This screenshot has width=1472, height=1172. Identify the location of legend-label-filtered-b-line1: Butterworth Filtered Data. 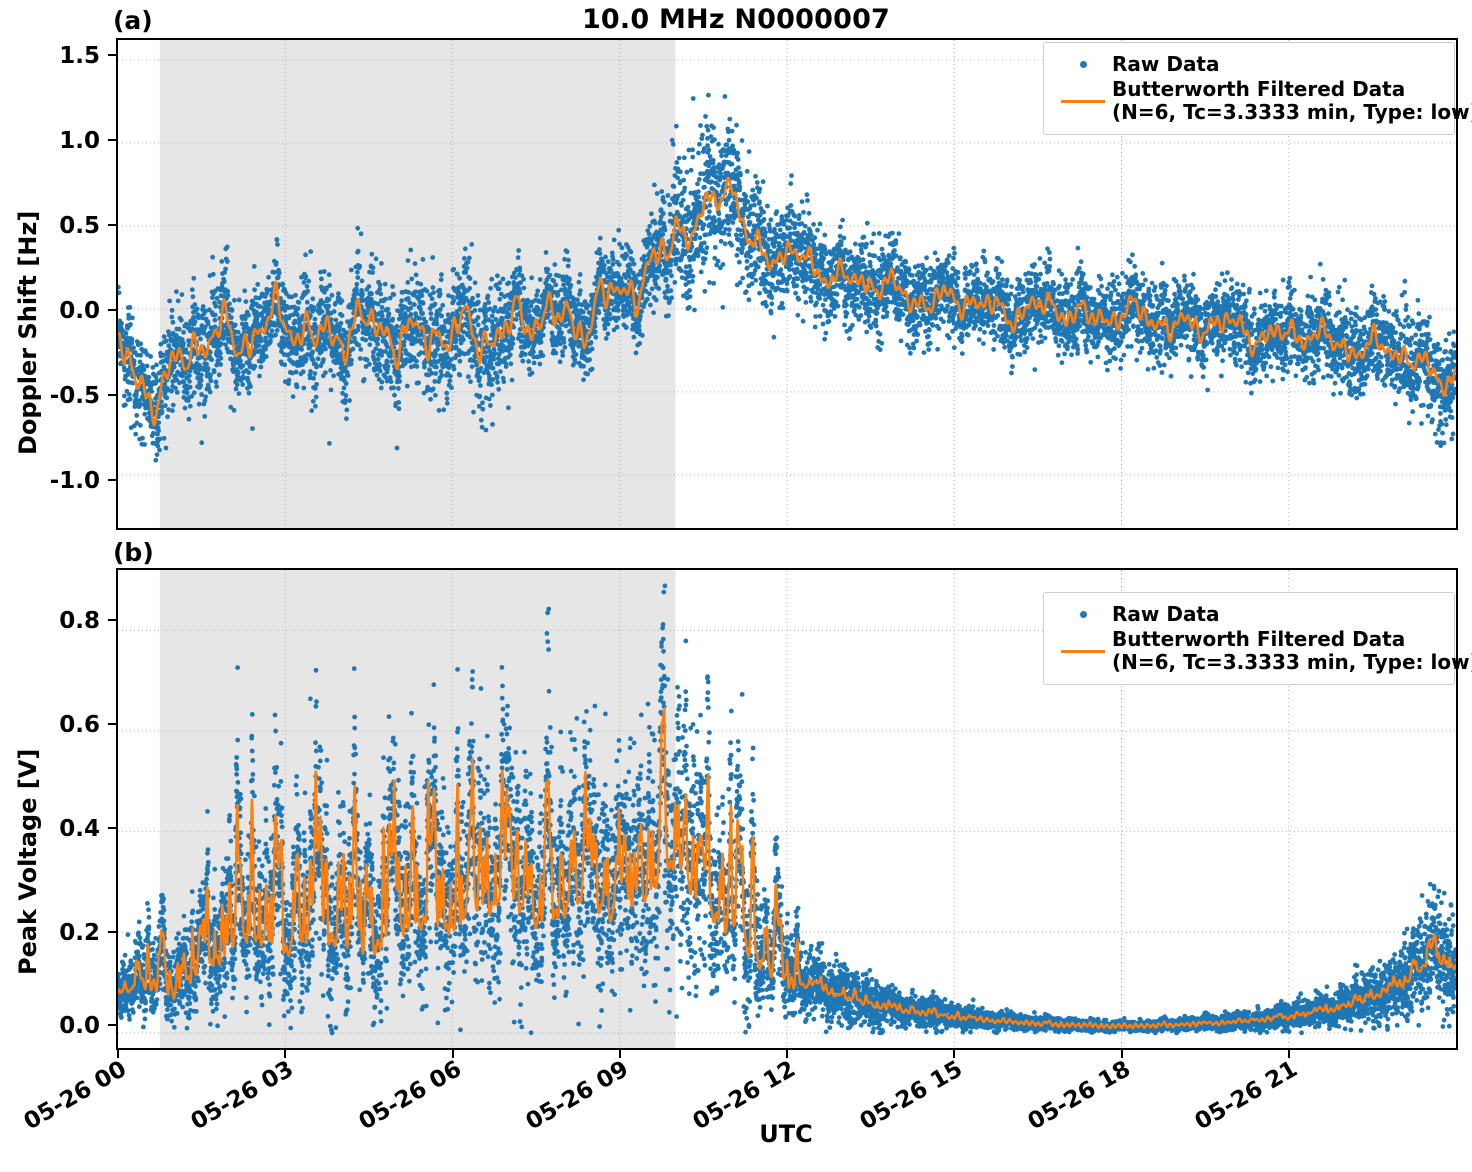
(1292, 639).